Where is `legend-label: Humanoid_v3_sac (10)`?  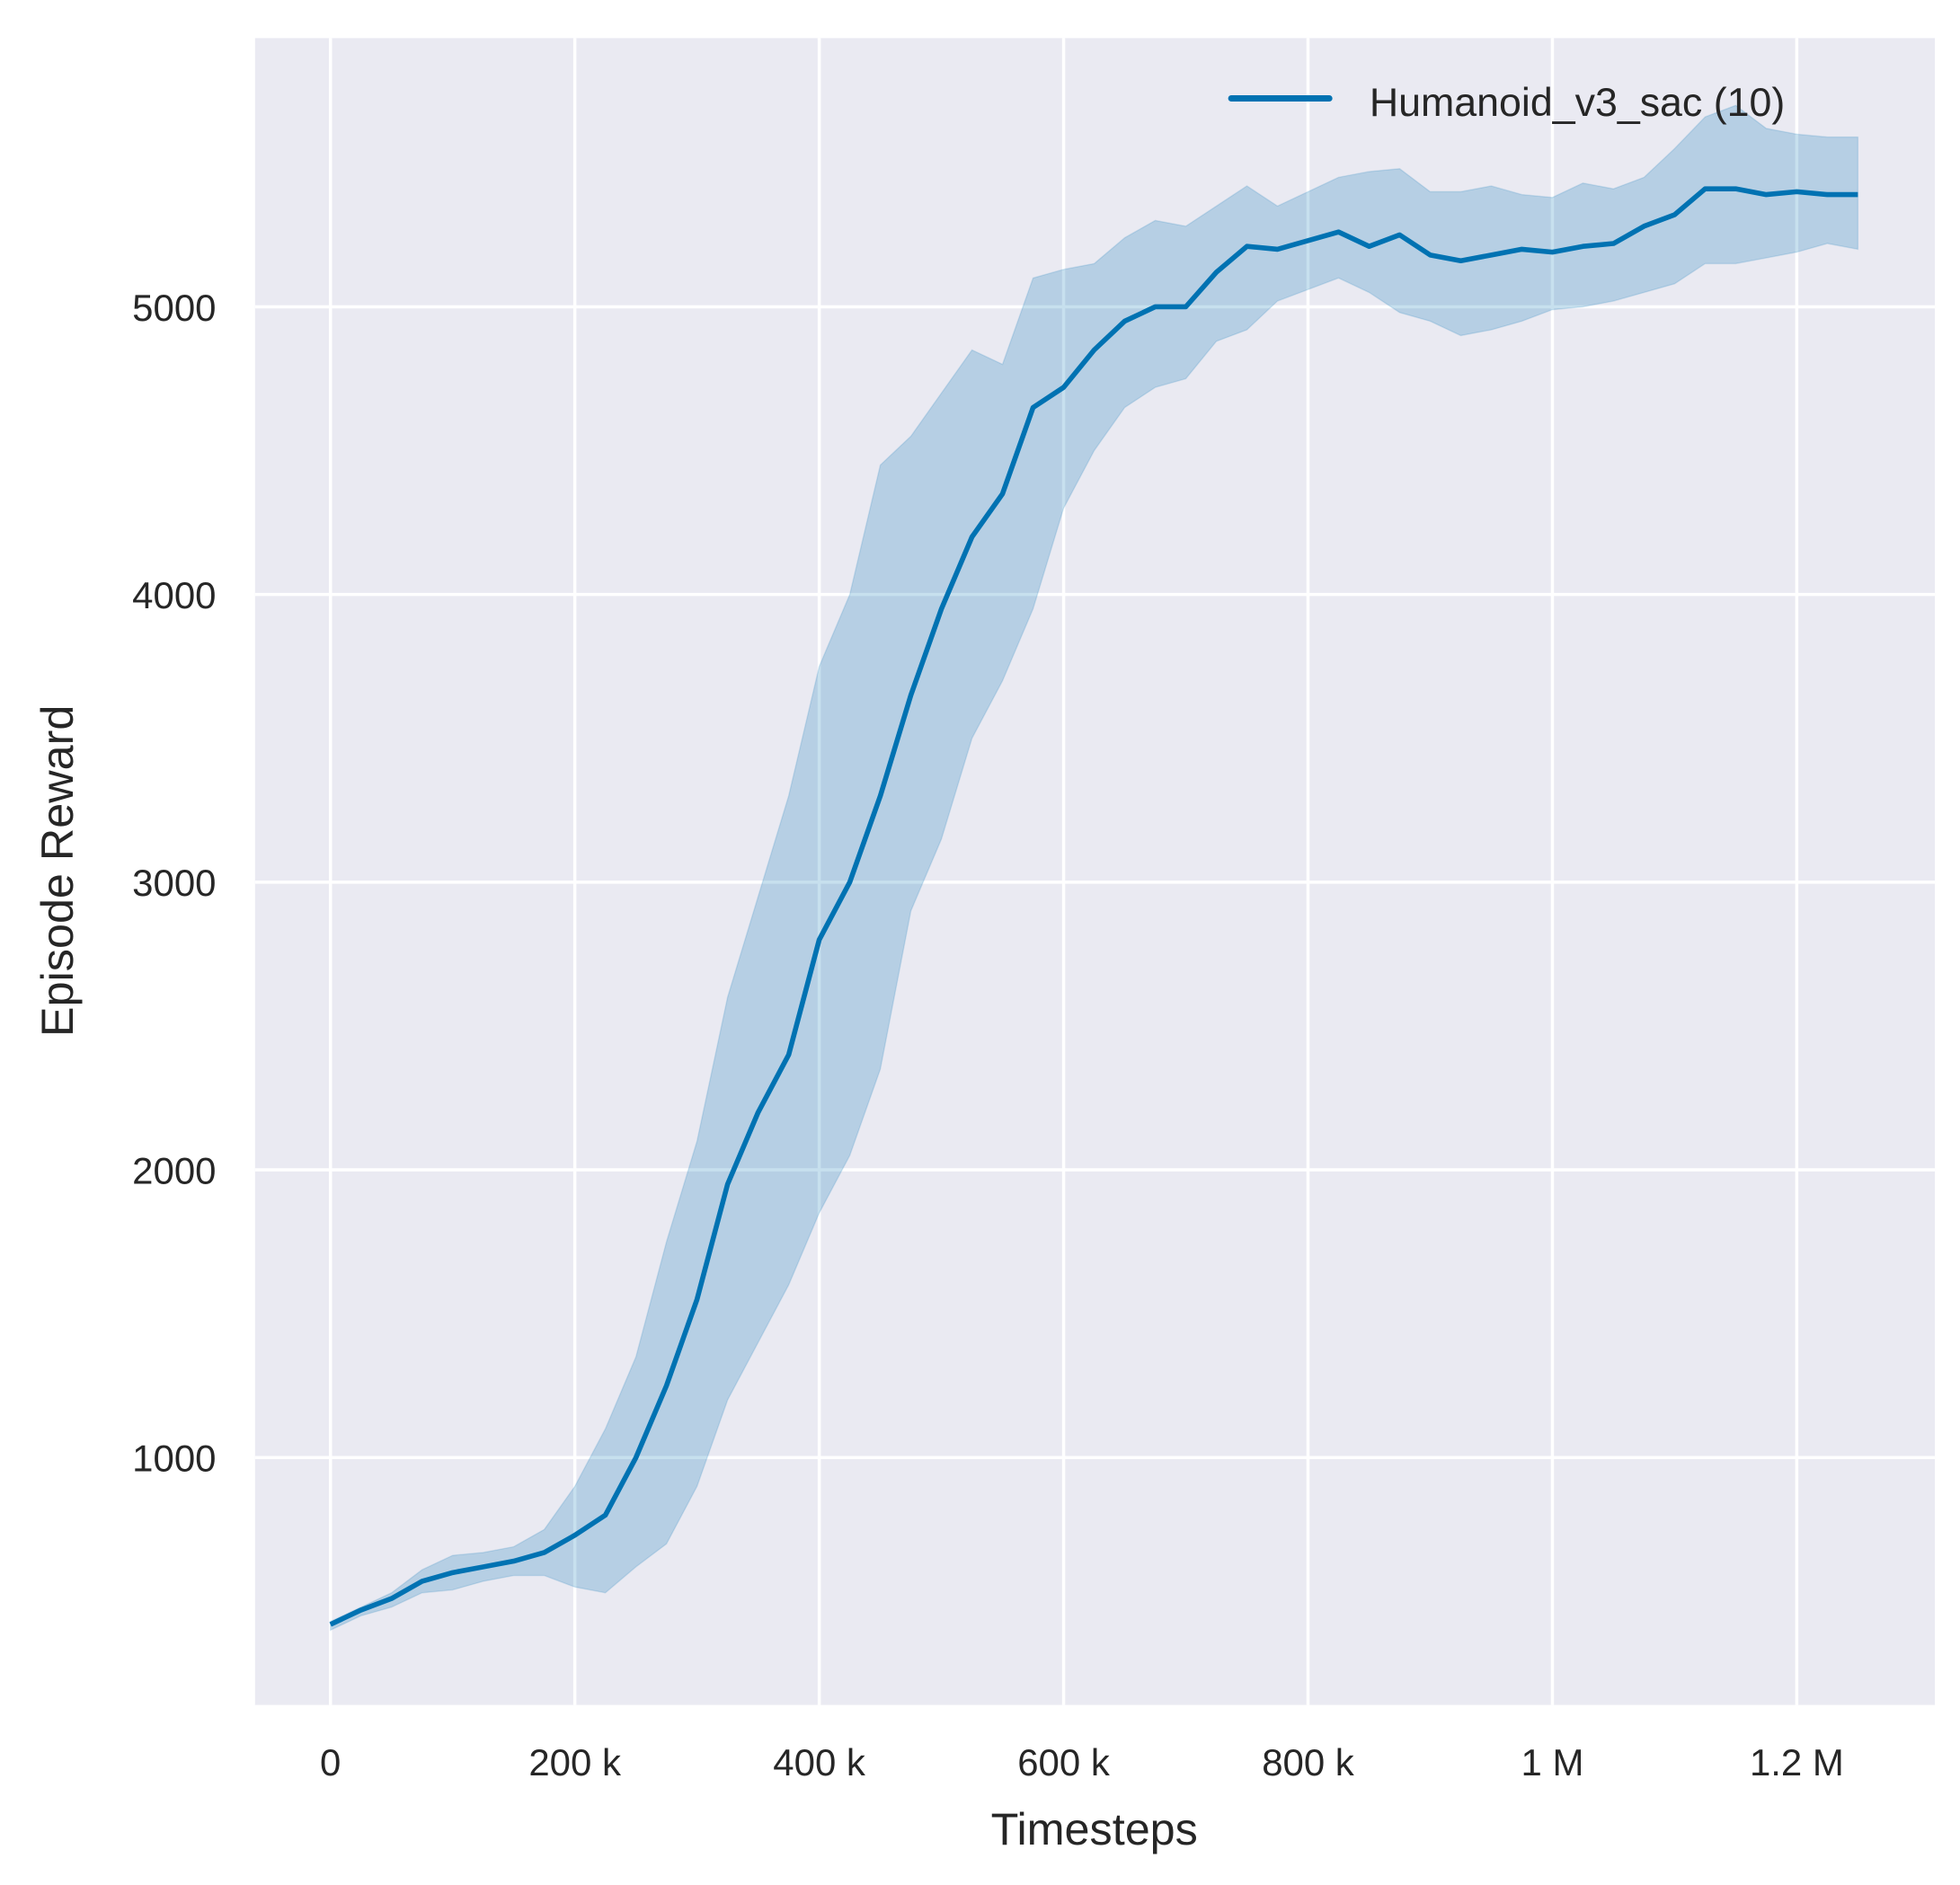 legend-label: Humanoid_v3_sac (10) is located at coordinates (1578, 103).